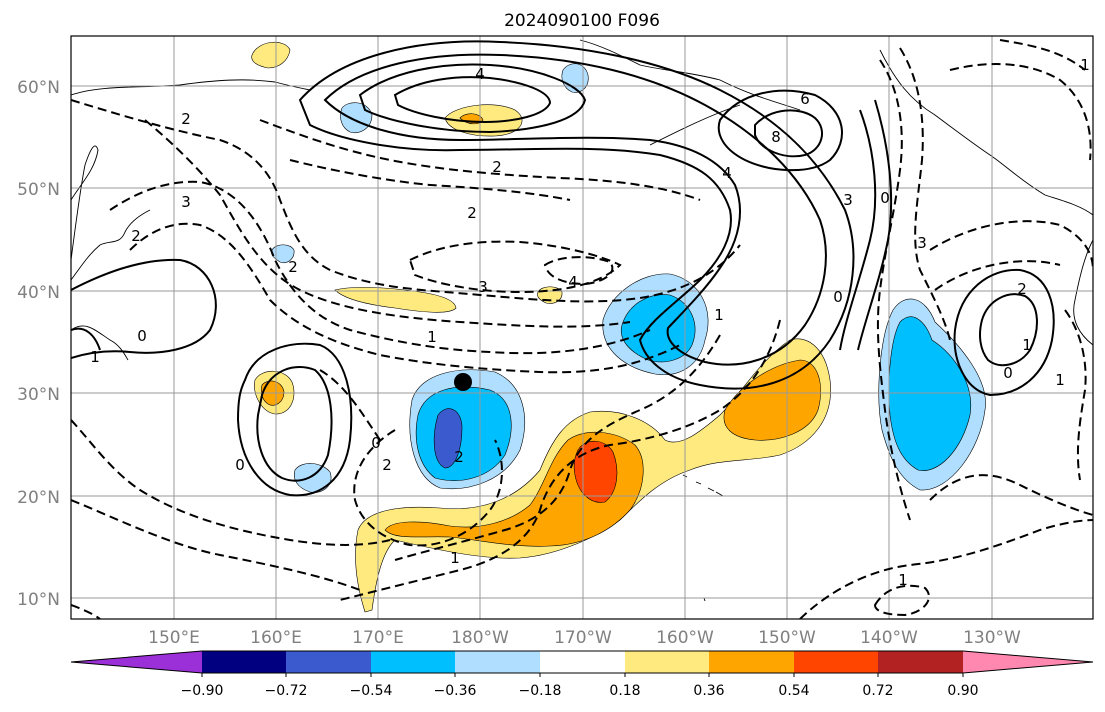  Describe the element at coordinates (624, 691) in the screenshot. I see `colorbar-label: 0.18` at that location.